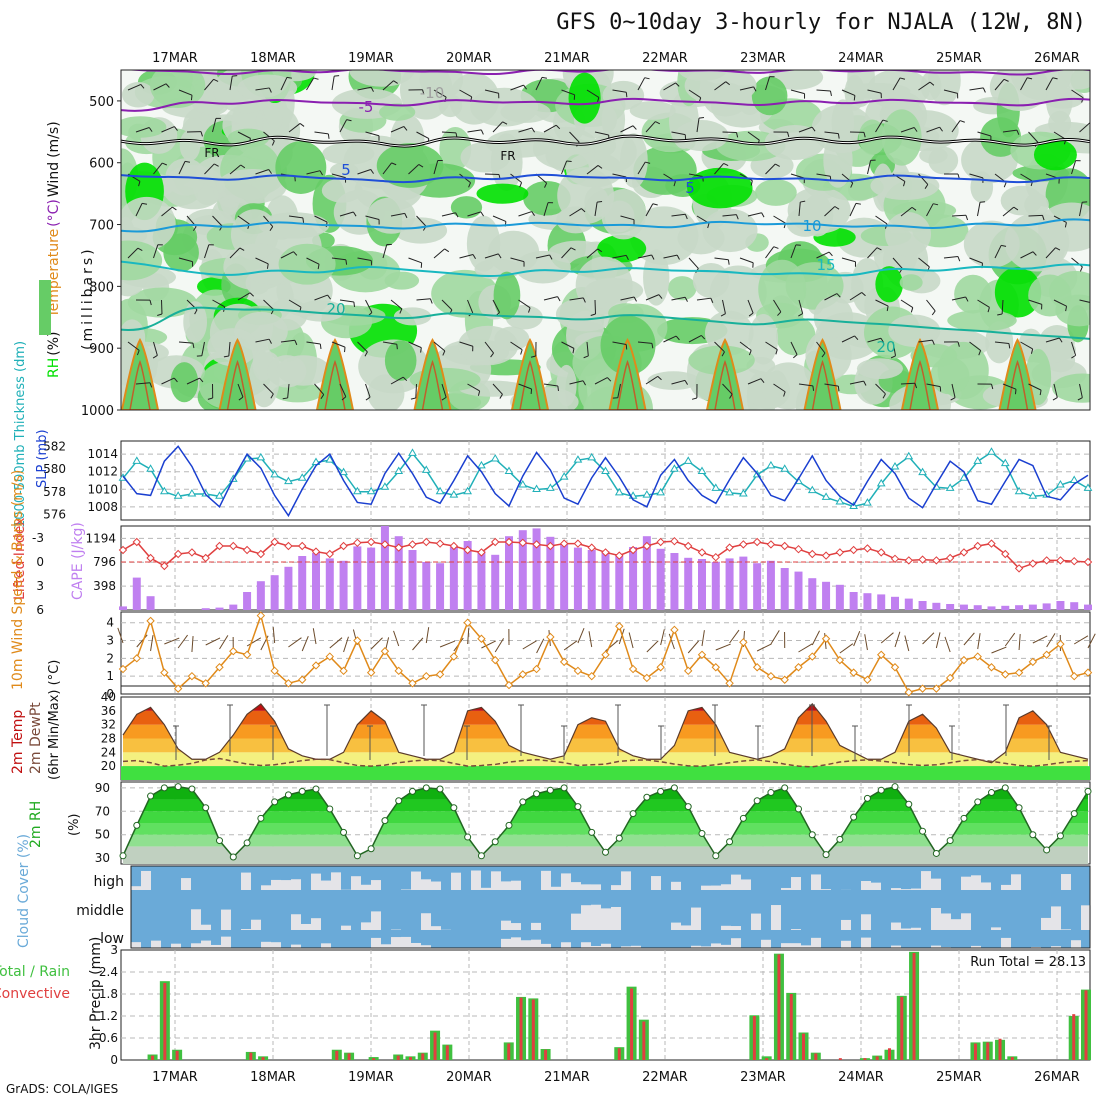 This screenshot has height=1100, width=1100. I want to click on temp-tick-label: 20, so click(108, 766).